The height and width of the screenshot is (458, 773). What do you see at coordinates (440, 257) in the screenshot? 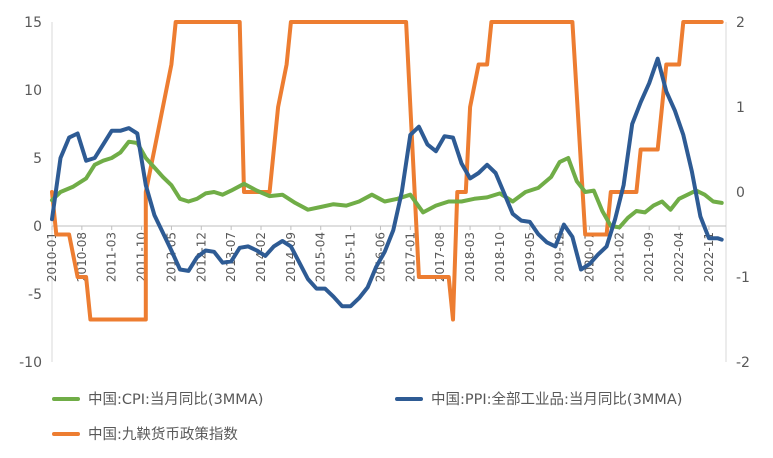
I see `x-tick-label: 2017-08` at bounding box center [440, 257].